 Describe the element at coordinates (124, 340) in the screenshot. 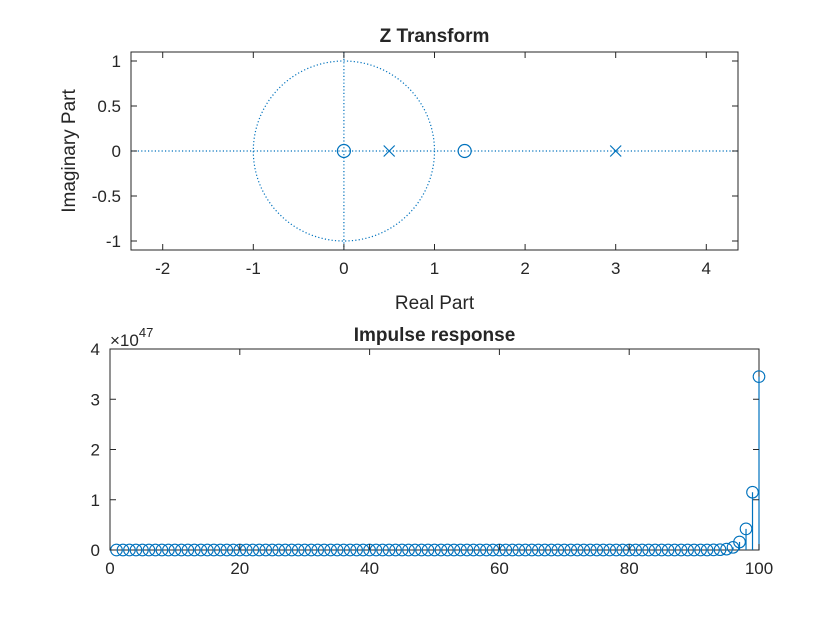

I see `exponent-base: ×10` at that location.